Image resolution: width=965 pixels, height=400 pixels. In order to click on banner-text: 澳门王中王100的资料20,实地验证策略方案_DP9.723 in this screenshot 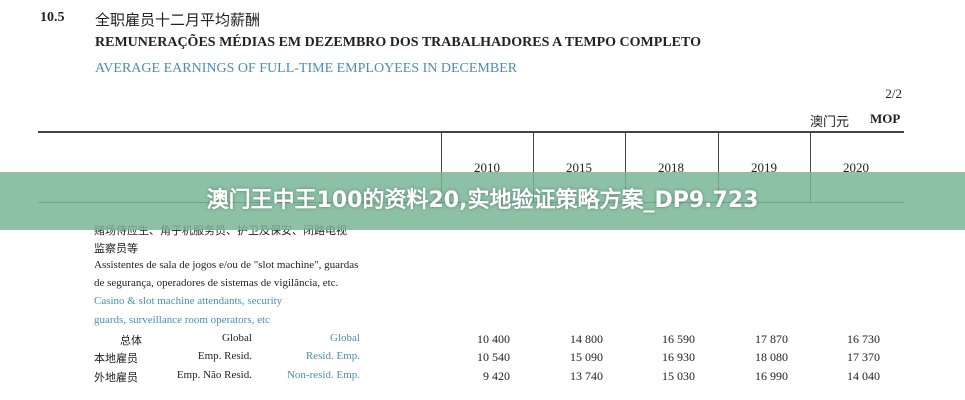, I will do `click(482, 200)`.